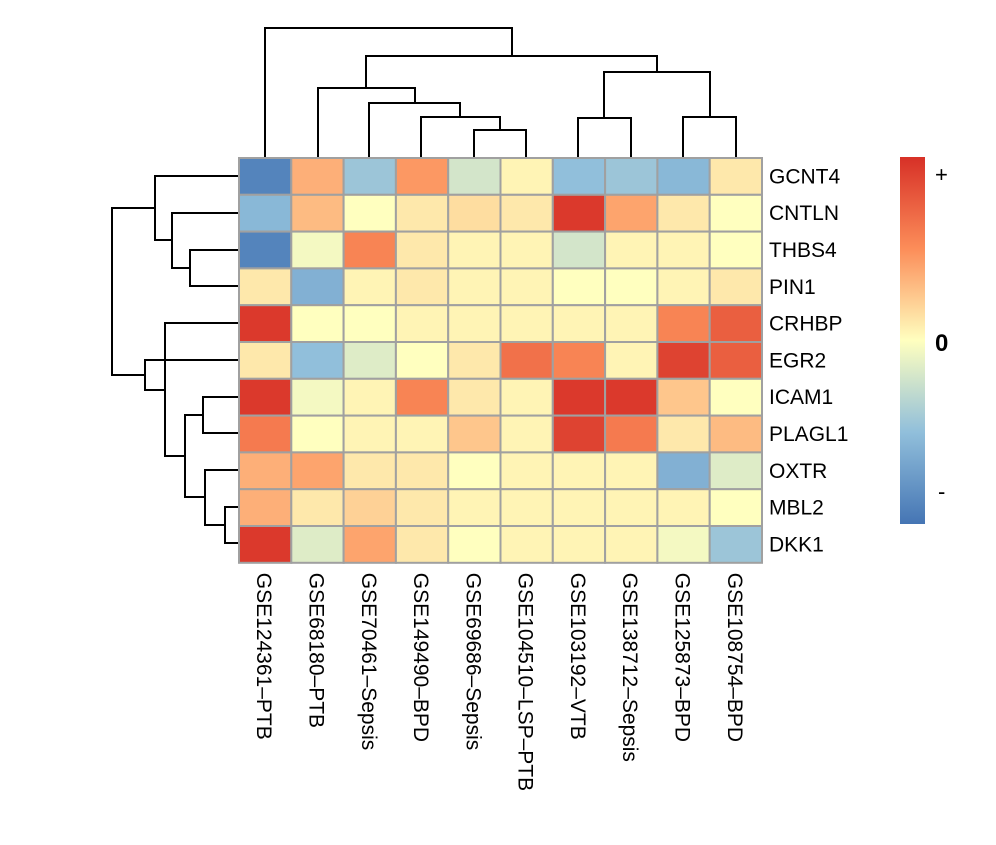 Image resolution: width=996 pixels, height=845 pixels. What do you see at coordinates (472, 661) in the screenshot?
I see `column-label: GSE69686–Sepsis` at bounding box center [472, 661].